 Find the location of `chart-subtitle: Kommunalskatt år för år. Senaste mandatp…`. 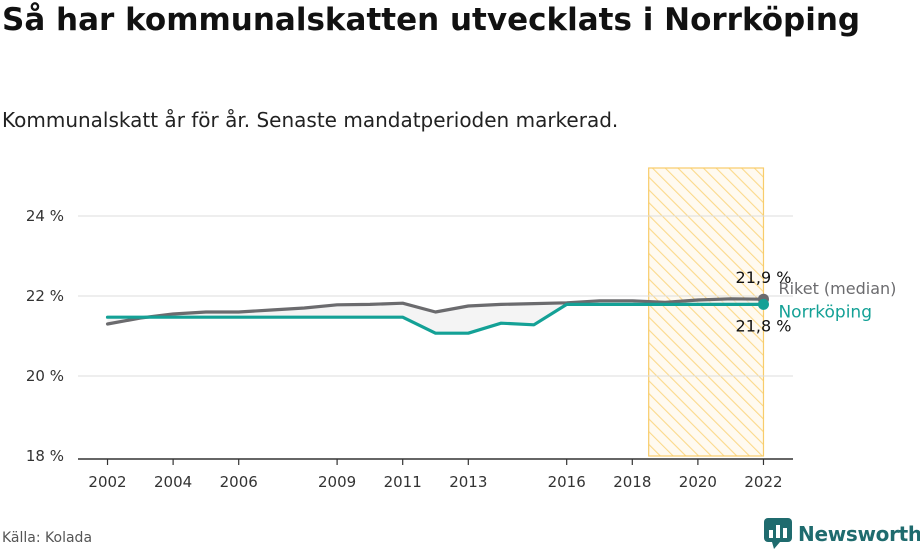

chart-subtitle: Kommunalskatt år för år. Senaste mandatp… is located at coordinates (310, 120).